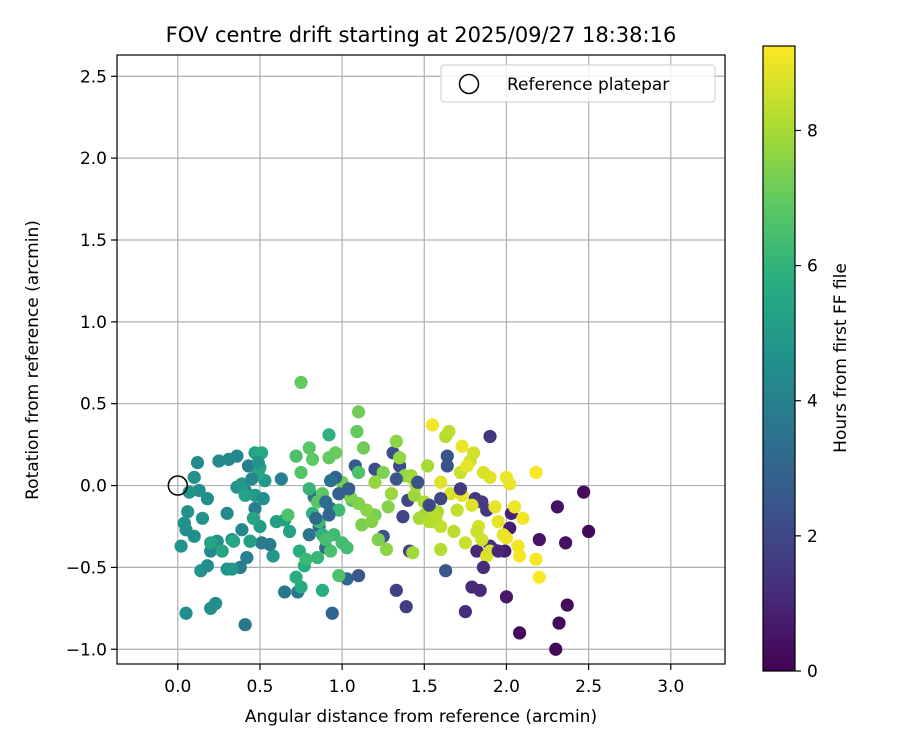 This screenshot has width=900, height=750. Describe the element at coordinates (812, 131) in the screenshot. I see `colorbar-tick-label: 8` at that location.